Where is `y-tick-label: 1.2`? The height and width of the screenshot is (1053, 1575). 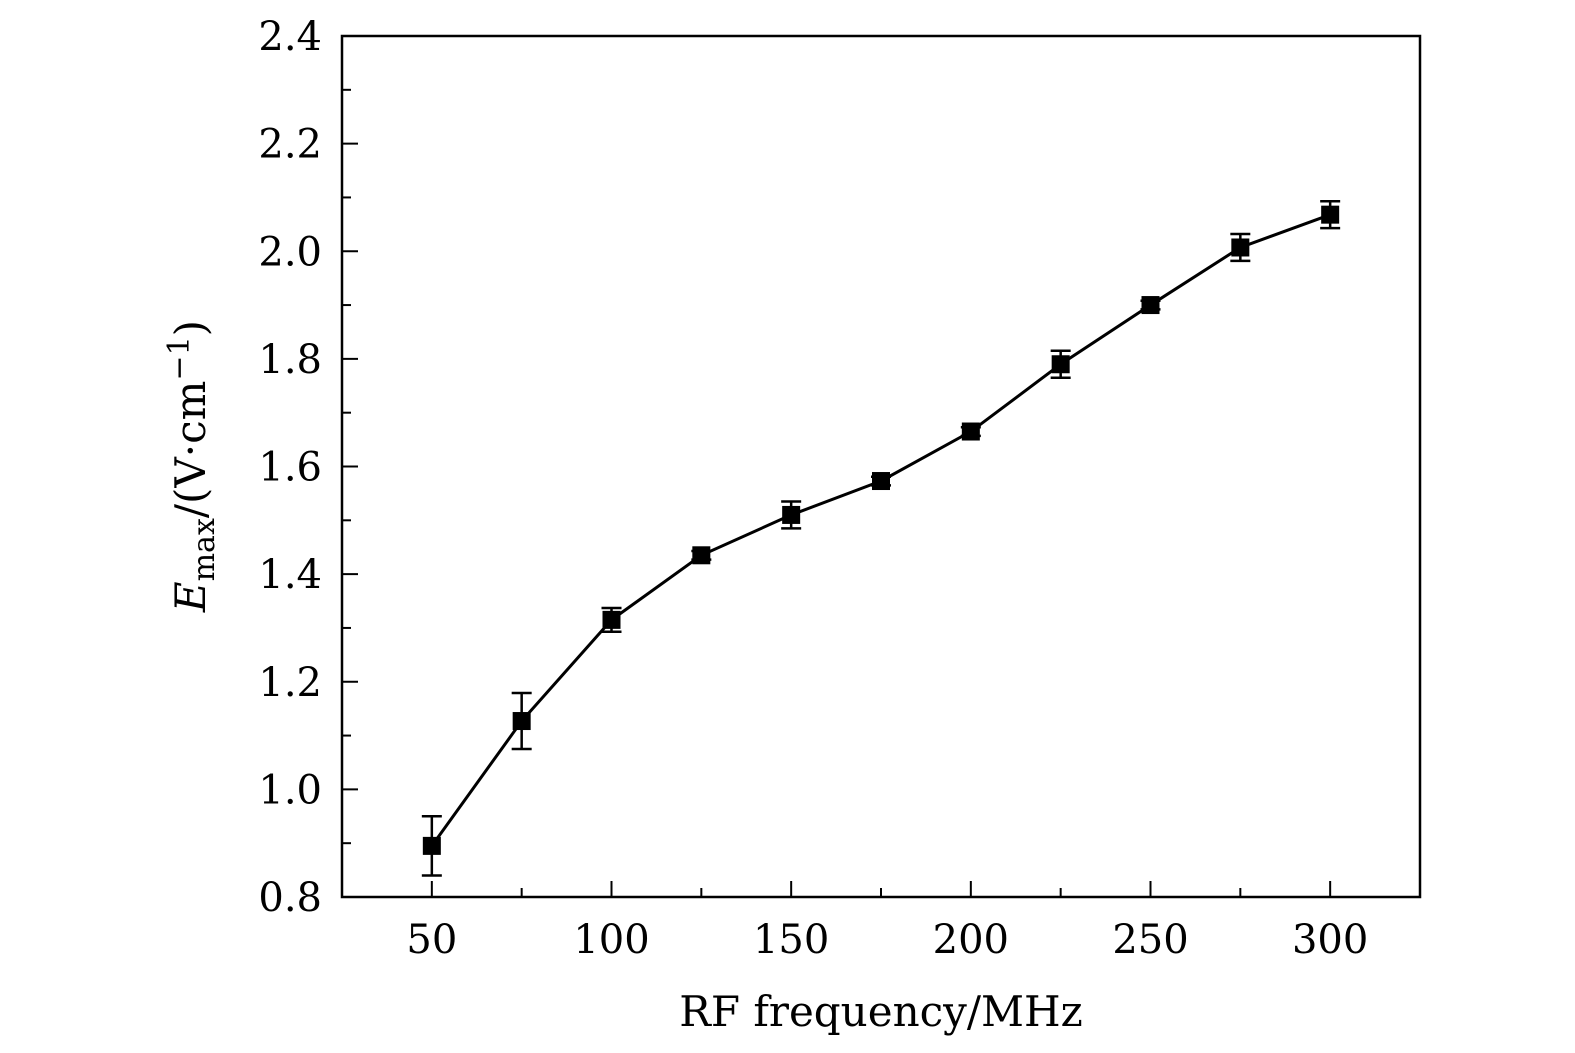
y-tick-label: 1.2 is located at coordinates (290, 683).